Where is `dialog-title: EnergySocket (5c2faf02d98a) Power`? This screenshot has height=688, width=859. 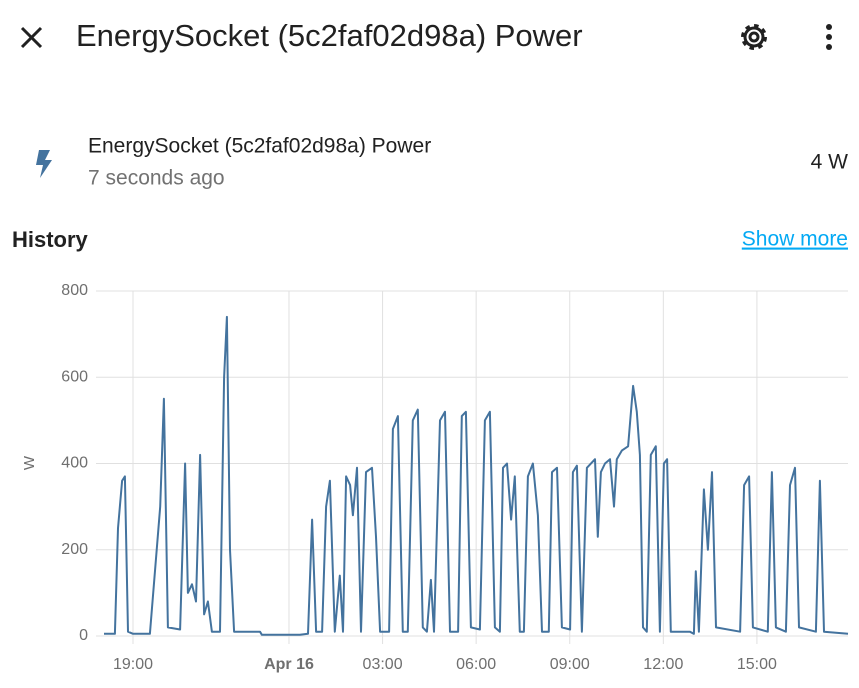 dialog-title: EnergySocket (5c2faf02d98a) Power is located at coordinates (329, 35).